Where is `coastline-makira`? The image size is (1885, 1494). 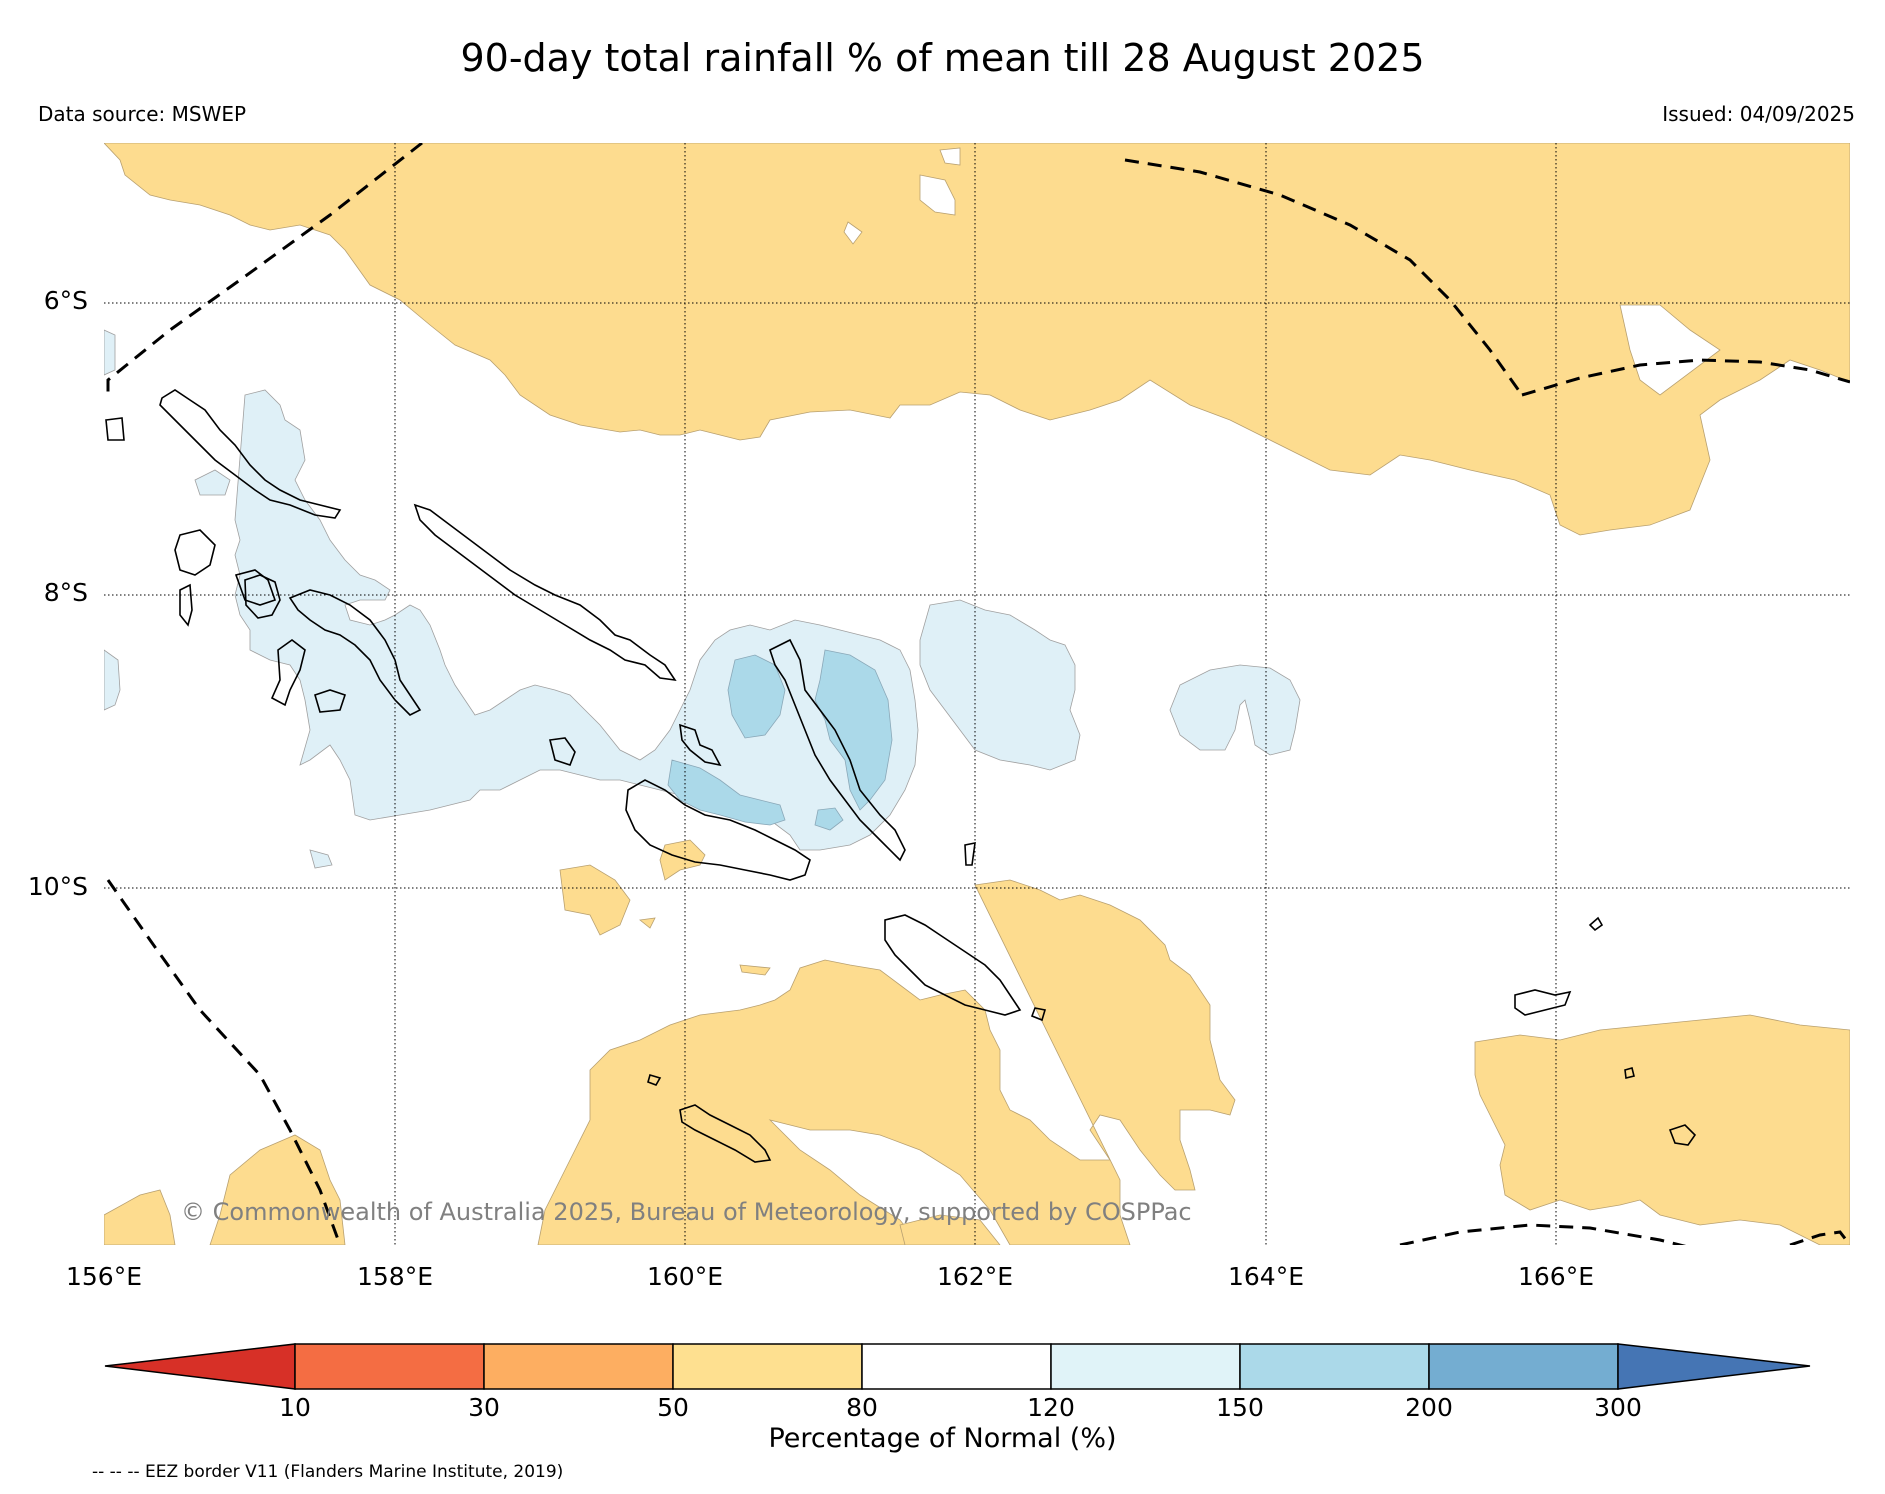 coastline-makira is located at coordinates (953, 965).